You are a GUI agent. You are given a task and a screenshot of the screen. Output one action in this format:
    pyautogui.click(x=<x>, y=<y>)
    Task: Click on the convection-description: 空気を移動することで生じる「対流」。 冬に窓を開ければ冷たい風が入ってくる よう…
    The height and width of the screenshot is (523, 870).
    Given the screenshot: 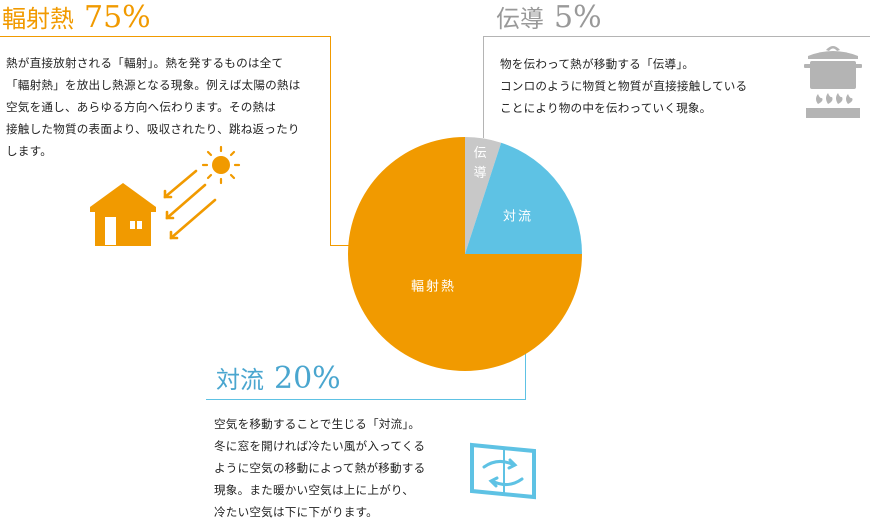 What is the action you would take?
    pyautogui.click(x=320, y=468)
    